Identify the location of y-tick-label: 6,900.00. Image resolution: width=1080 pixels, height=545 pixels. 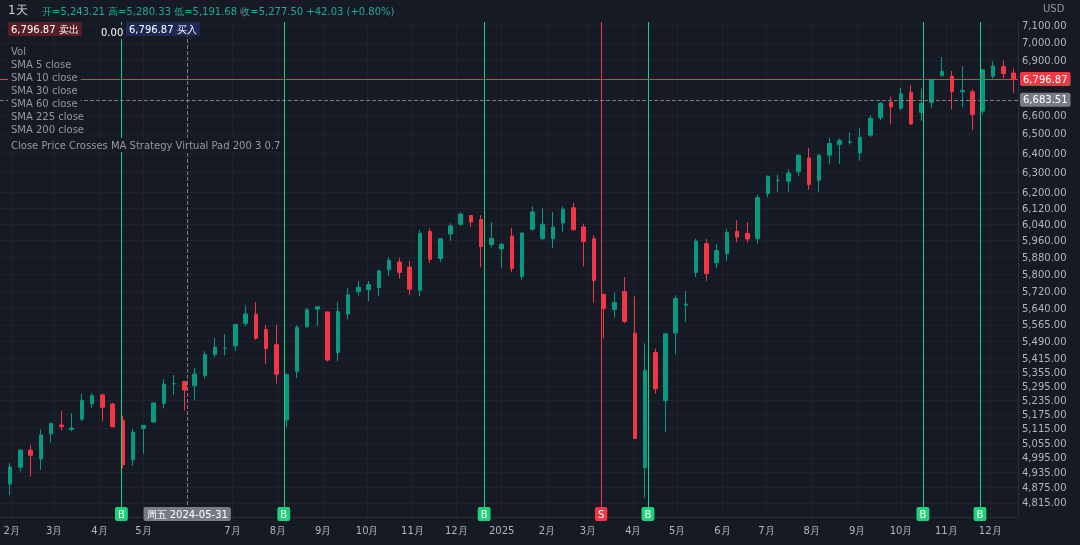
(1044, 61).